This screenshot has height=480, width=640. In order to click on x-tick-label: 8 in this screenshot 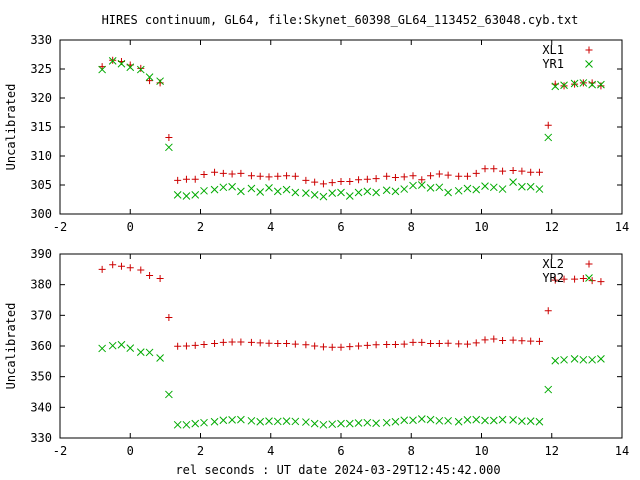, I will do `click(411, 227)`.